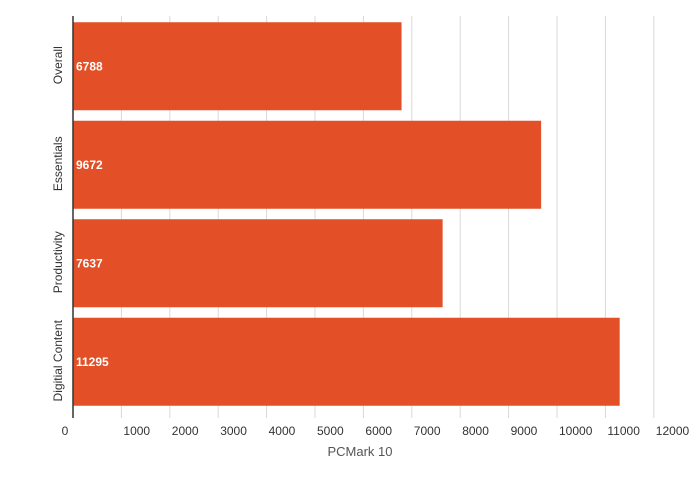 The height and width of the screenshot is (481, 697). I want to click on x-tick-label-8000: 8000, so click(475, 431).